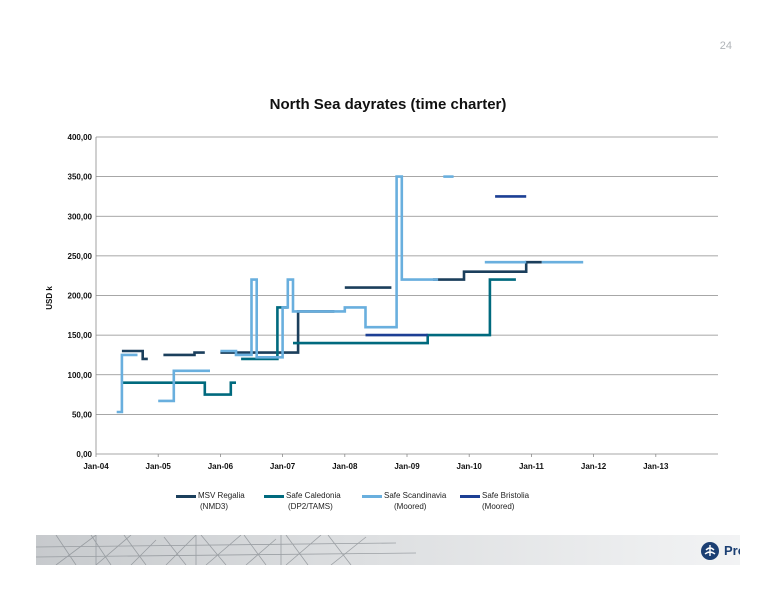  What do you see at coordinates (310, 506) in the screenshot?
I see `legend-sublabel-safe-caledonia: (DP2/TAMS)` at bounding box center [310, 506].